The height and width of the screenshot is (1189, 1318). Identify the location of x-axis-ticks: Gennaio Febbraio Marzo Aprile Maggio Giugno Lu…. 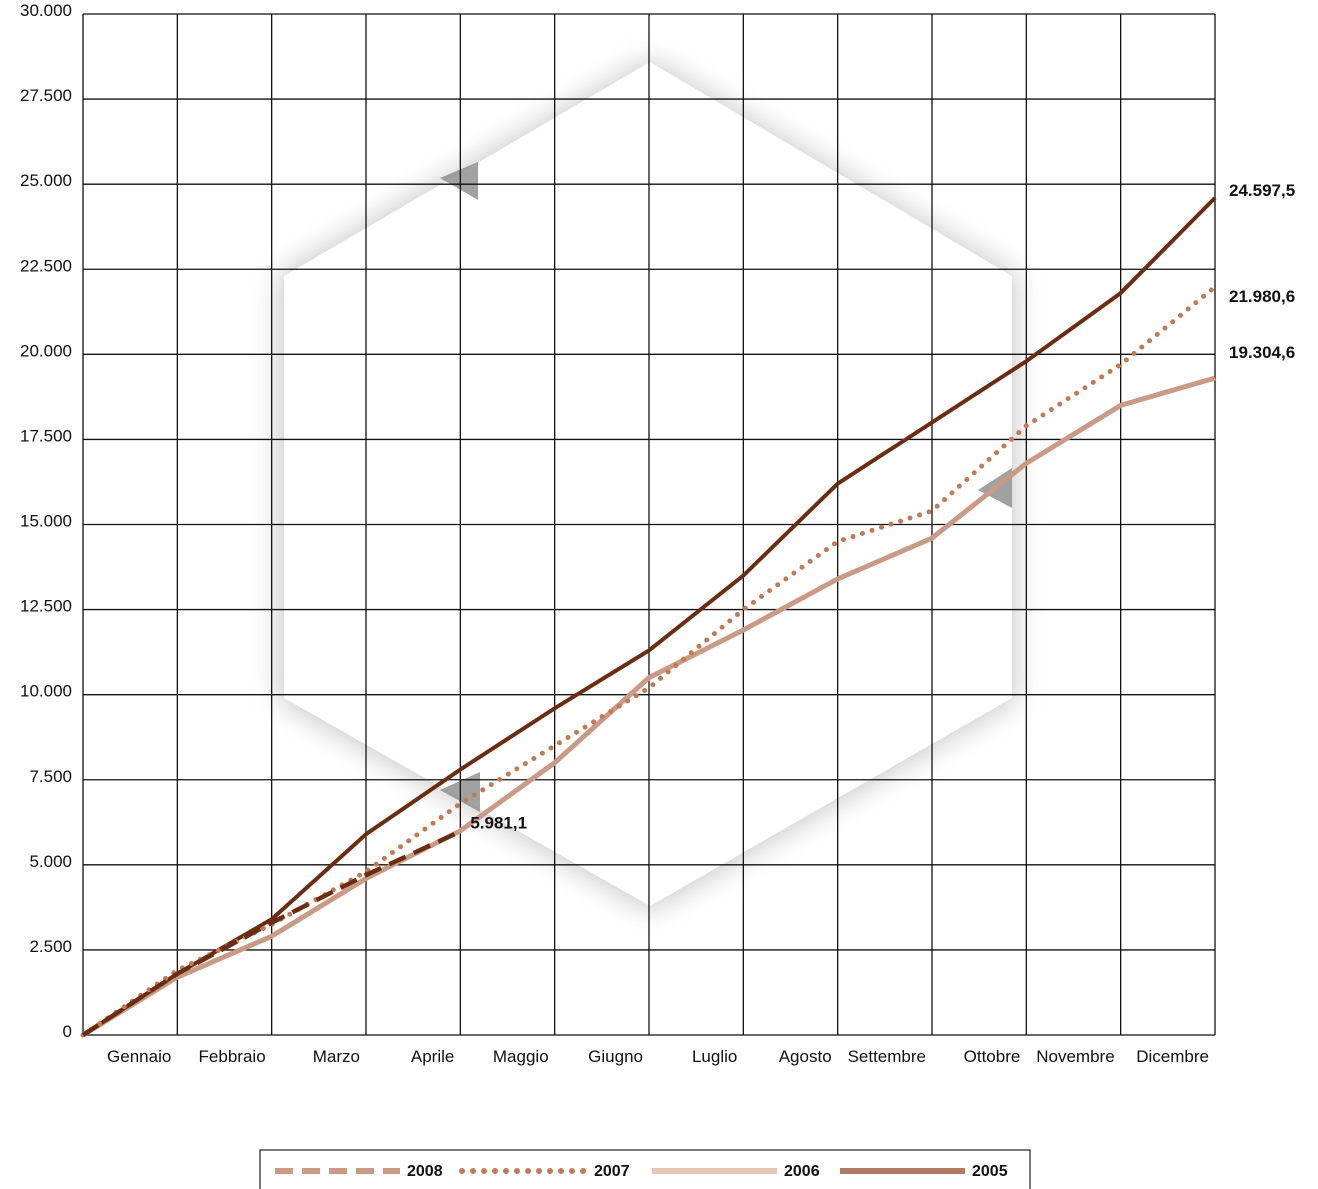
(658, 1056).